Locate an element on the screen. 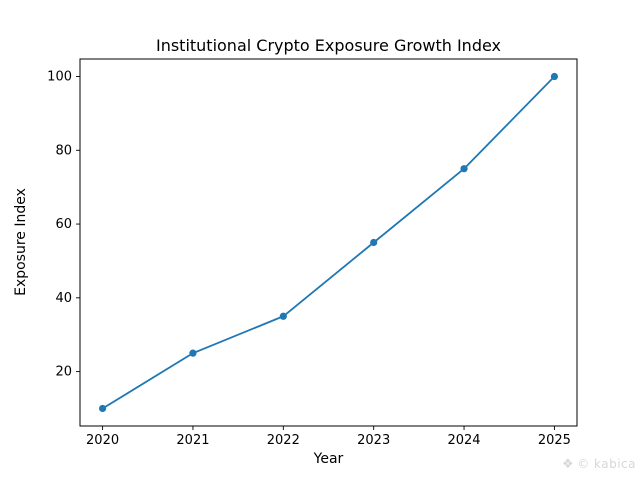 This screenshot has height=480, width=640. x-tick-label: 2024 is located at coordinates (463, 440).